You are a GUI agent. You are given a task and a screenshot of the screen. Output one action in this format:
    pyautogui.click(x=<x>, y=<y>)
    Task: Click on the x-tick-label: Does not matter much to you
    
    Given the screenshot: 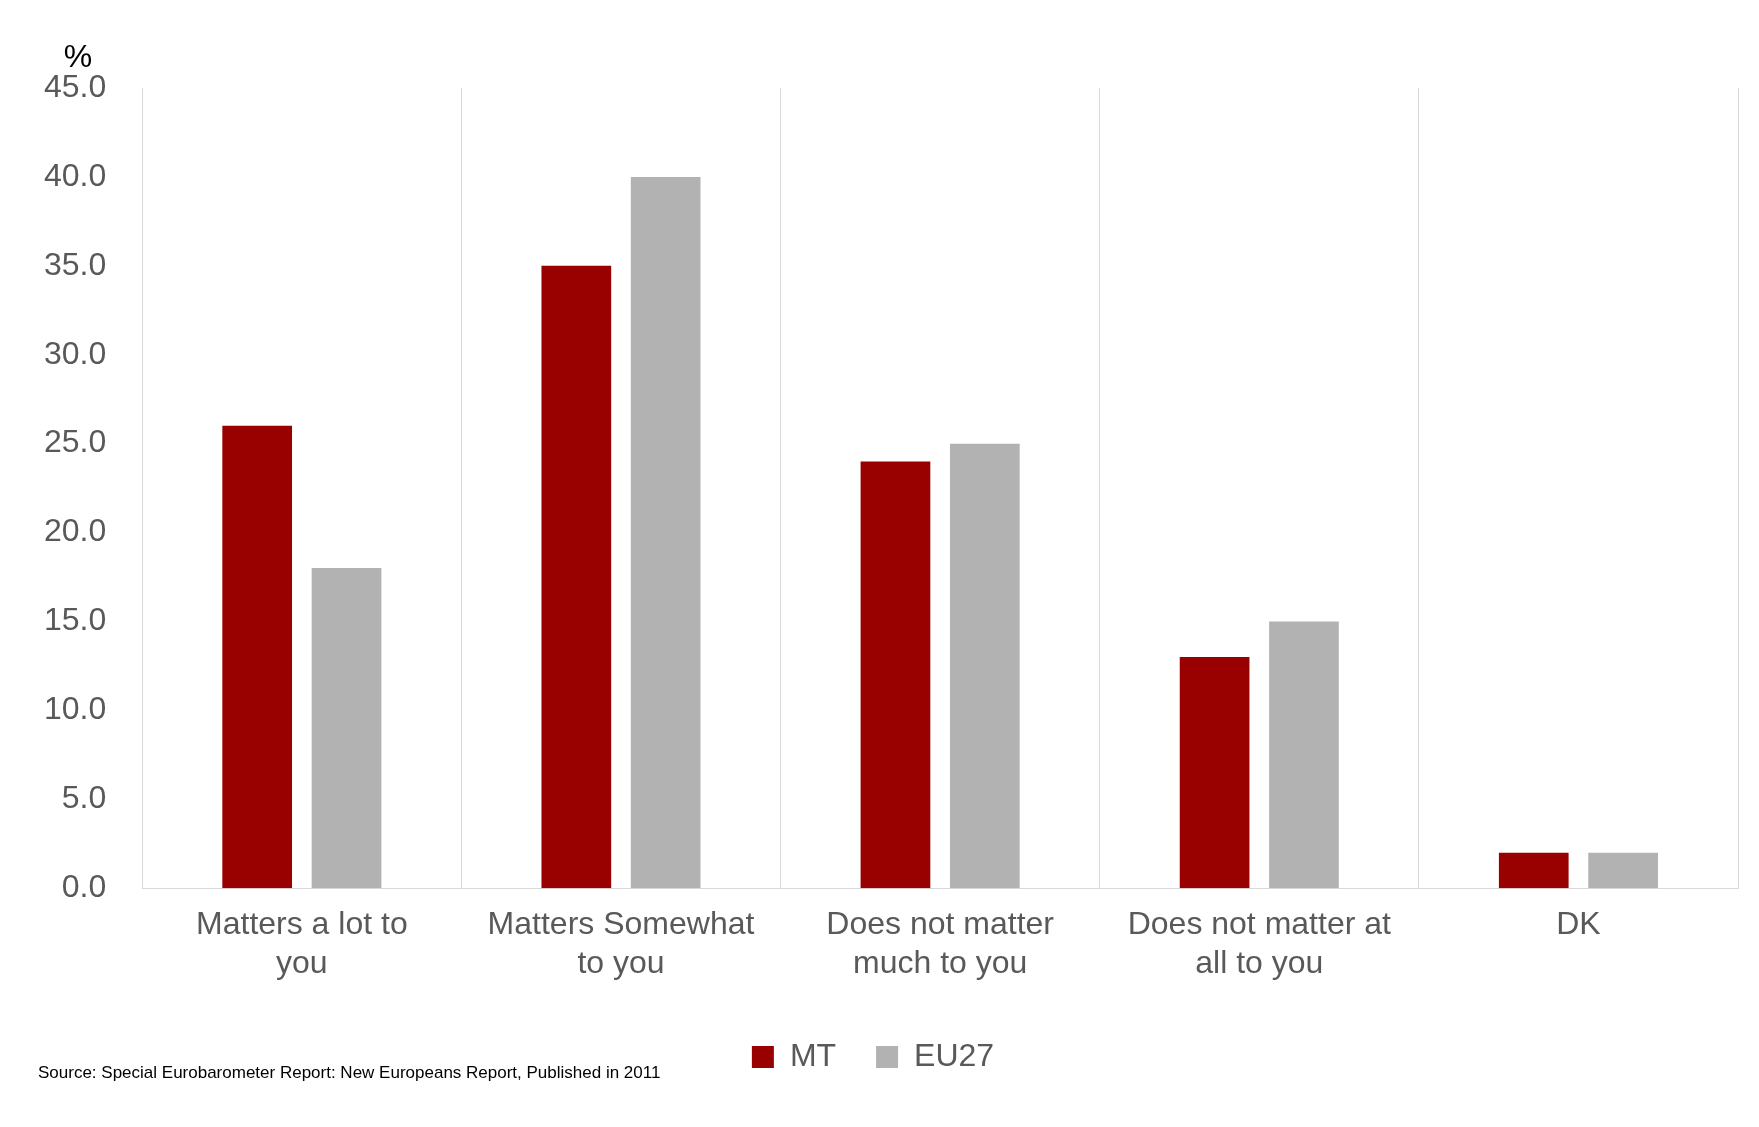 What is the action you would take?
    pyautogui.click(x=940, y=942)
    